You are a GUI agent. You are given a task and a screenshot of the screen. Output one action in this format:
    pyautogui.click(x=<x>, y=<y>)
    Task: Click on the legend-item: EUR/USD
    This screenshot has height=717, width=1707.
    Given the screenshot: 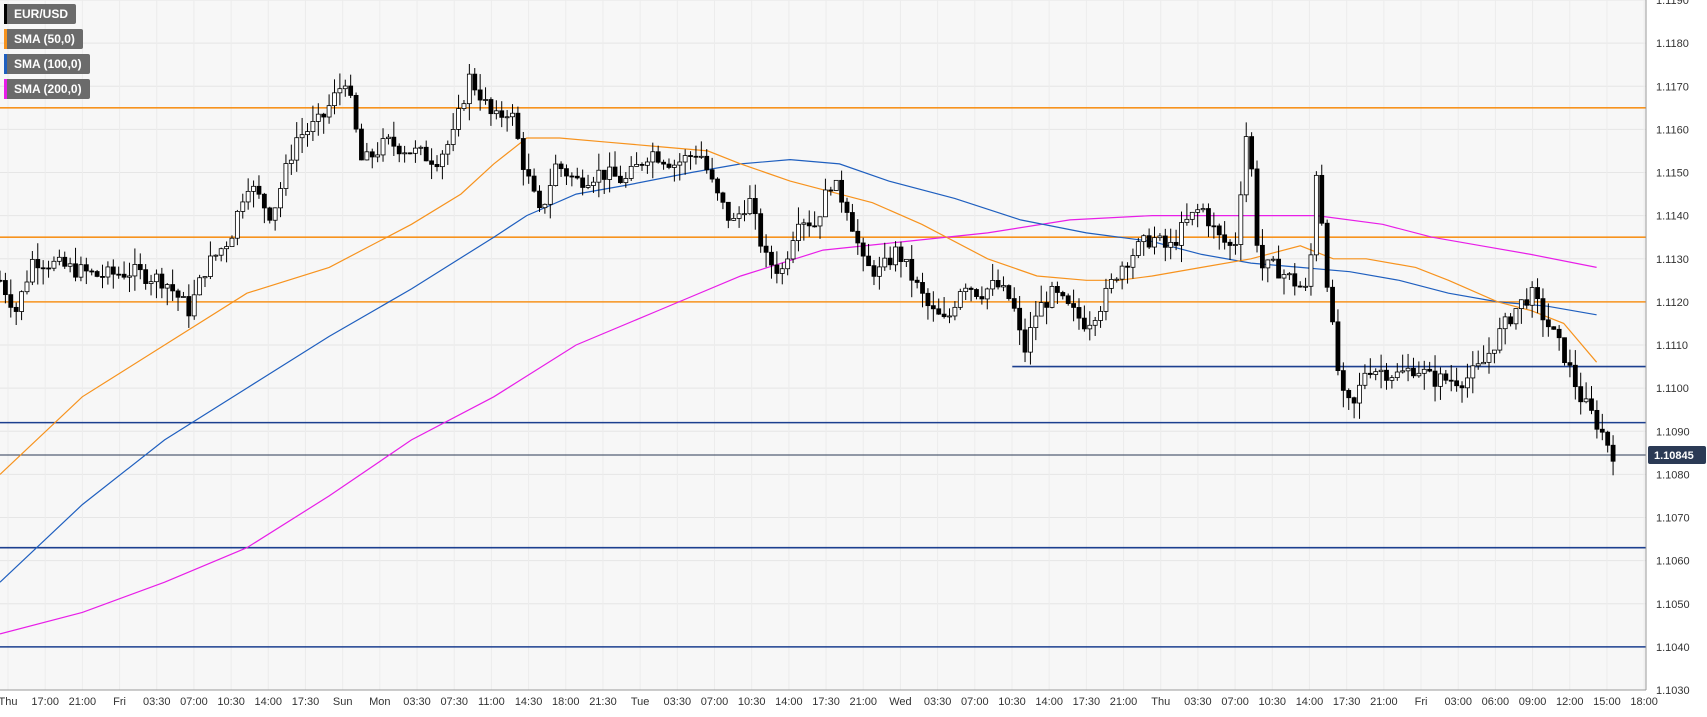 What is the action you would take?
    pyautogui.click(x=40, y=14)
    